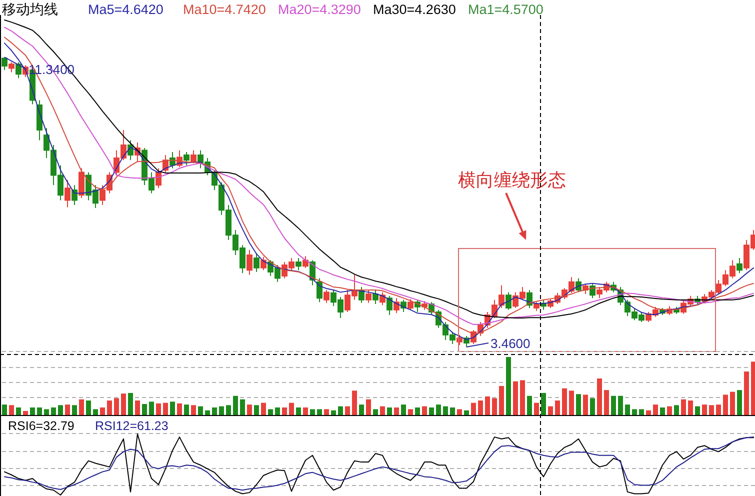 The height and width of the screenshot is (496, 755). I want to click on text: RSI6=32.79, so click(41, 426).